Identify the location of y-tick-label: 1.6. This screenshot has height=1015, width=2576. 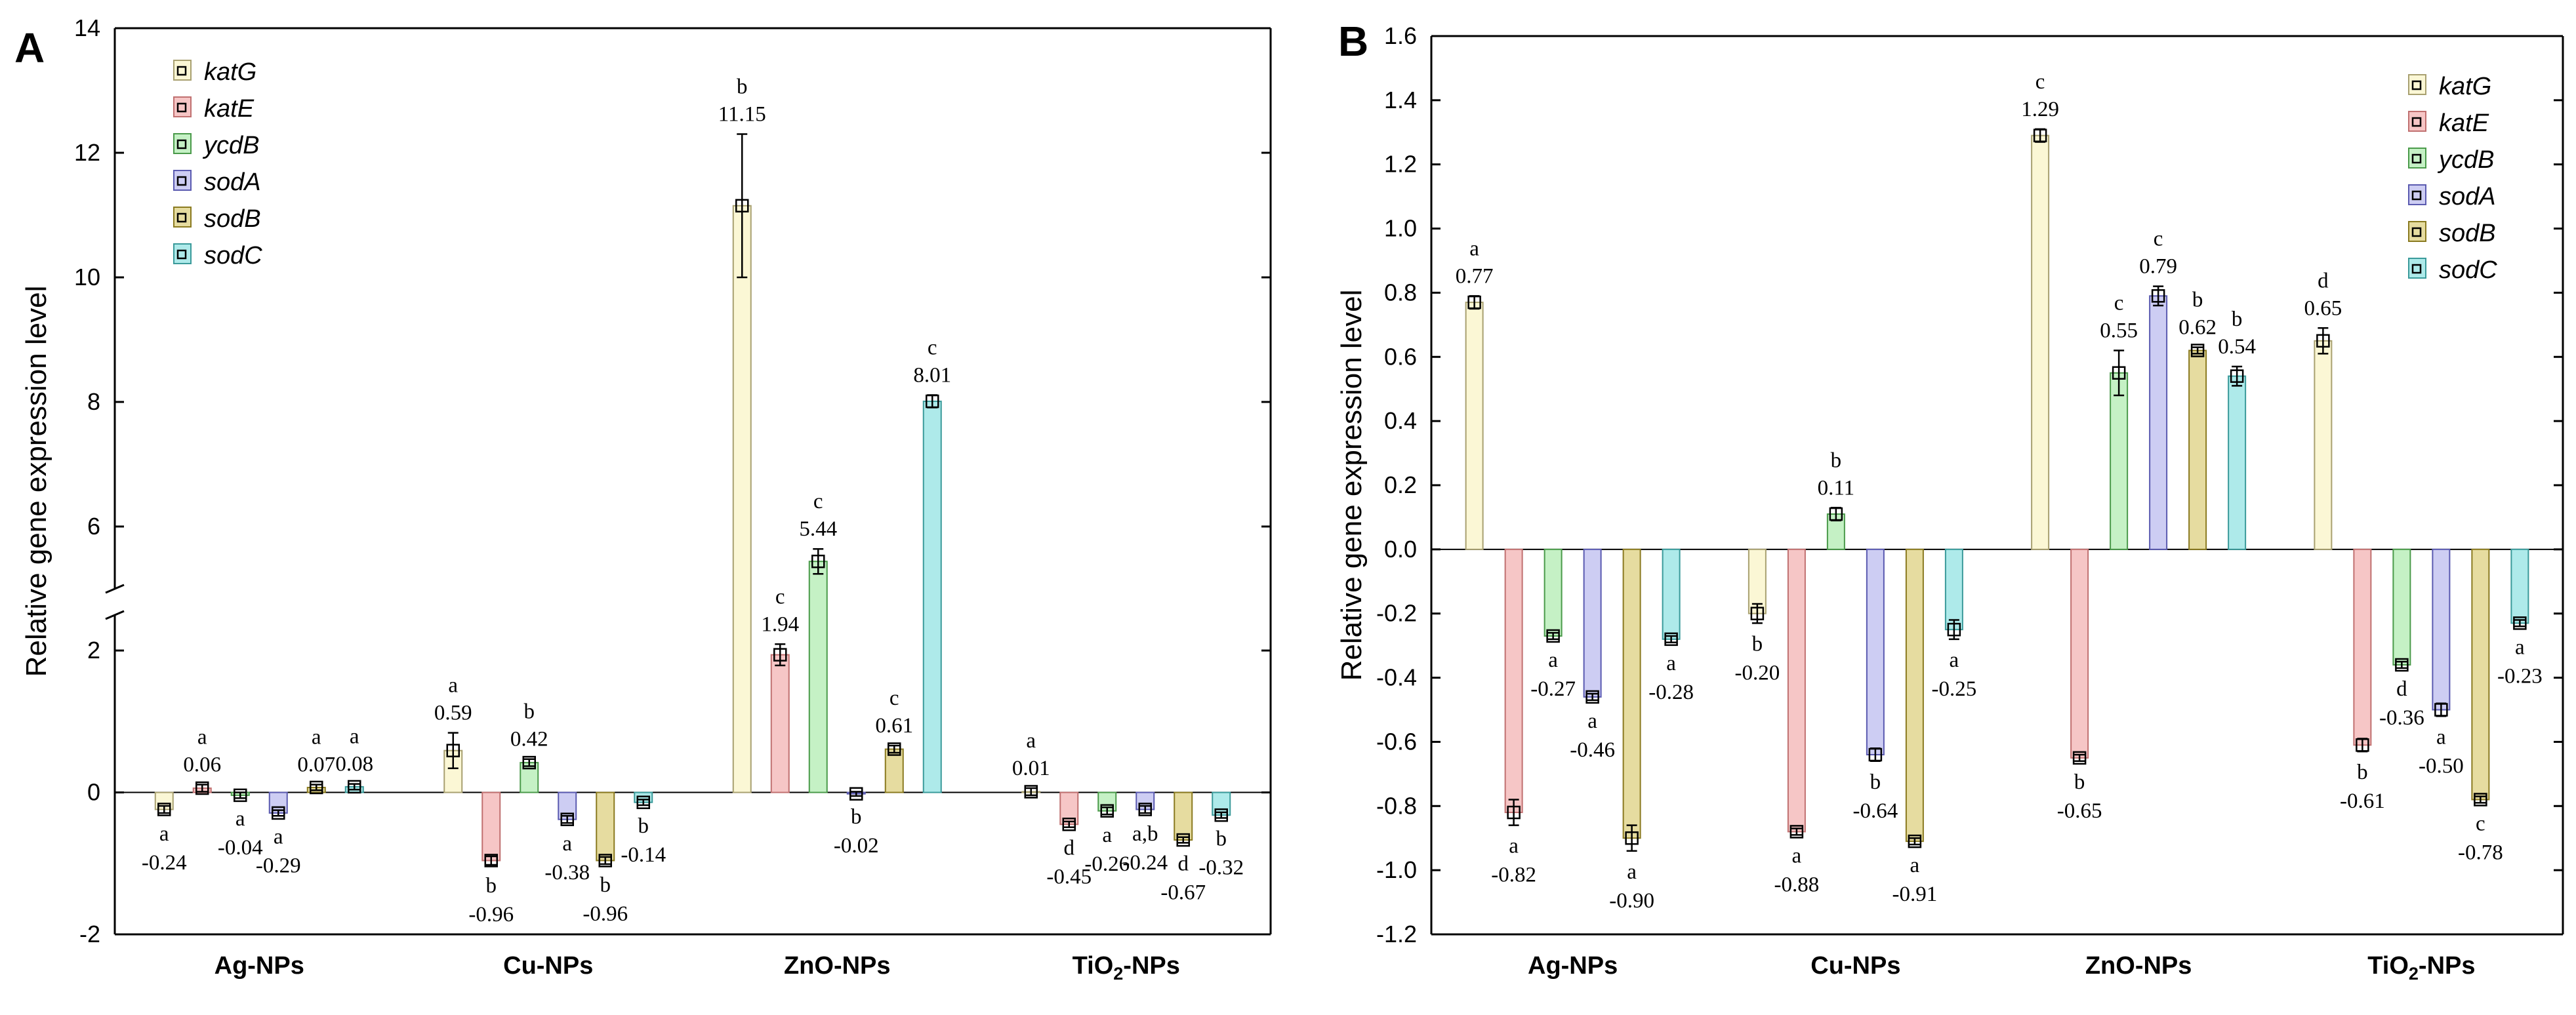
(1400, 35).